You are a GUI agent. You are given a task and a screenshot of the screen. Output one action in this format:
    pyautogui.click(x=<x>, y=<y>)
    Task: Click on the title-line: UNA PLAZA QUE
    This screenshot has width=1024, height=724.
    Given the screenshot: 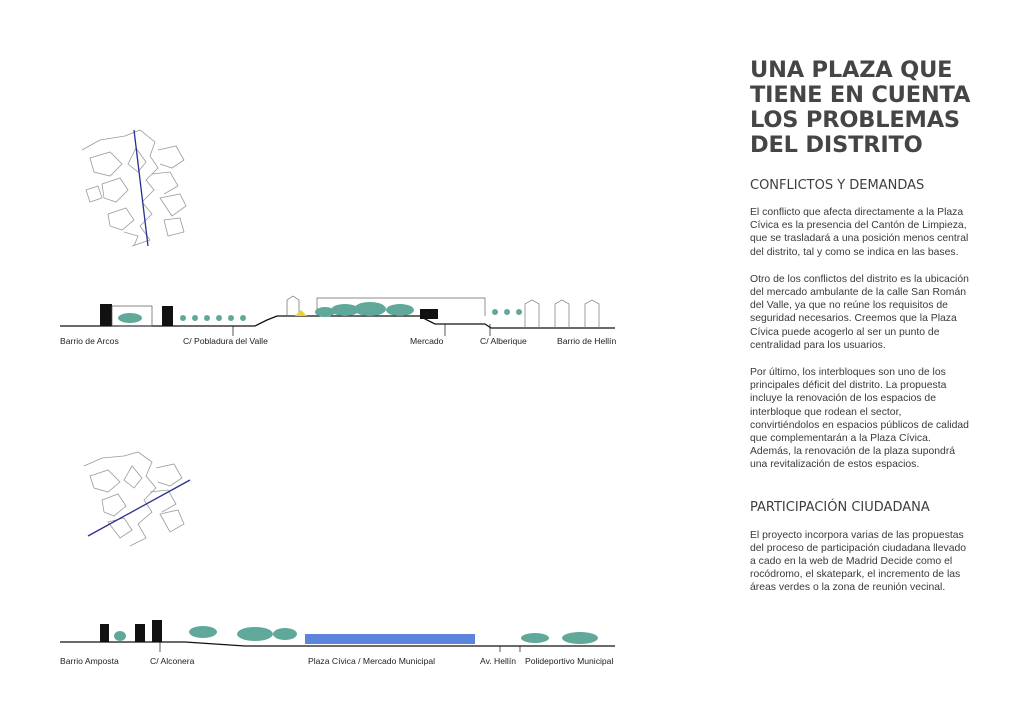 What is the action you would take?
    pyautogui.click(x=851, y=70)
    